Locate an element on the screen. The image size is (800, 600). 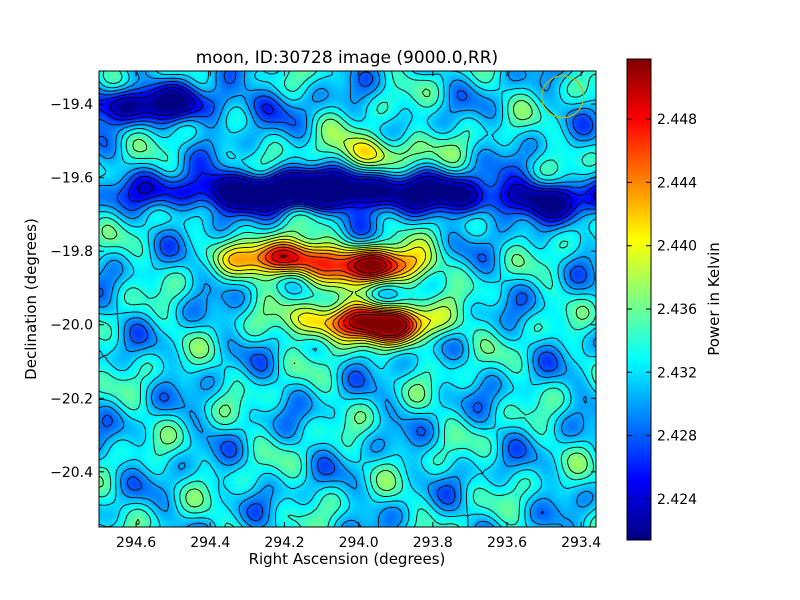
x-tick-label: 293.8 is located at coordinates (433, 543).